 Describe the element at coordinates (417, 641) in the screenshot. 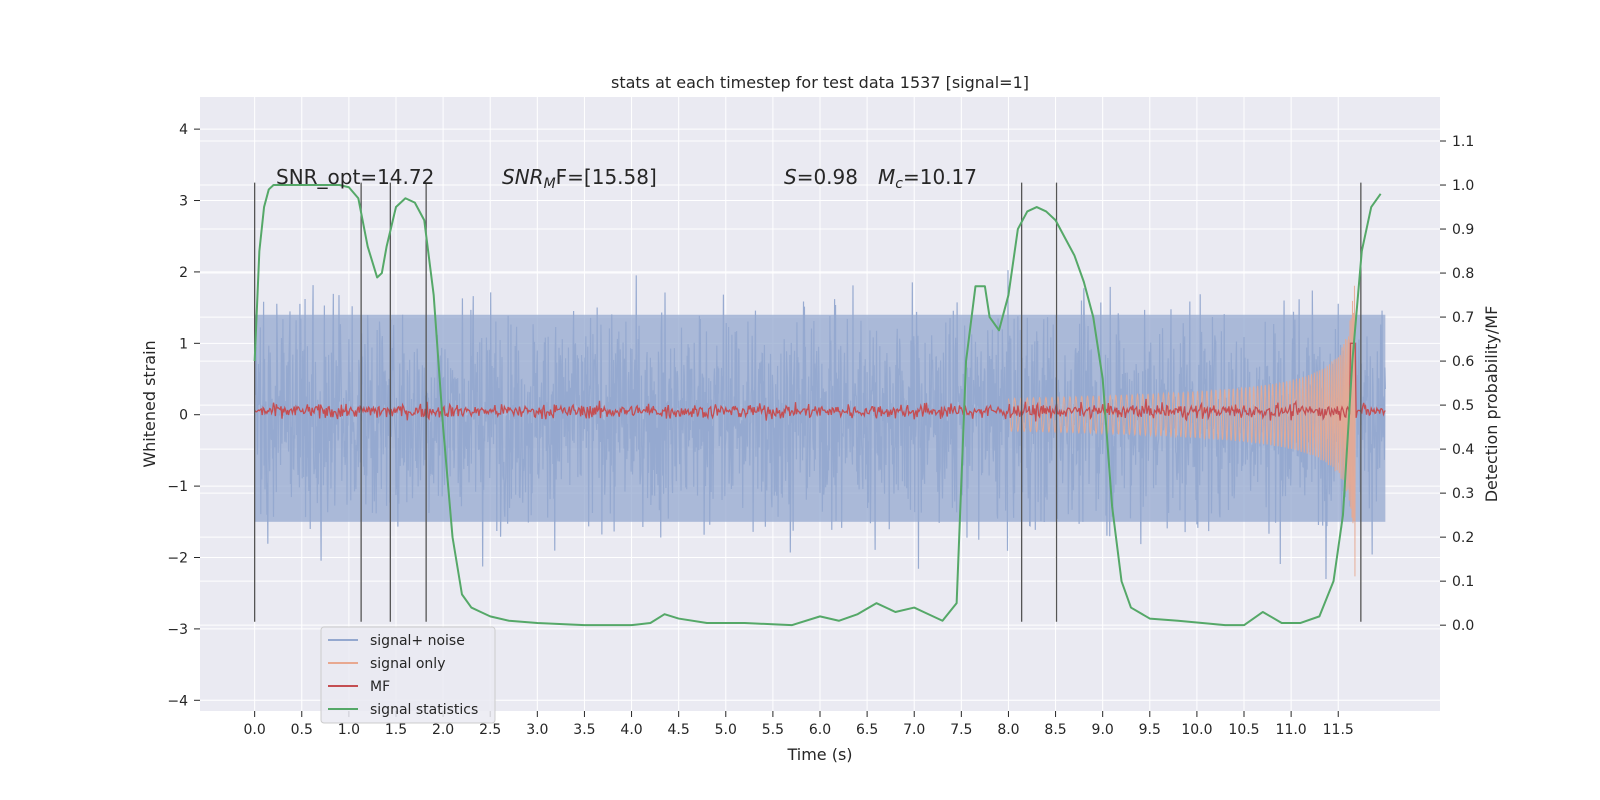

I see `legend-label-signal-noise: signal+ noise` at that location.